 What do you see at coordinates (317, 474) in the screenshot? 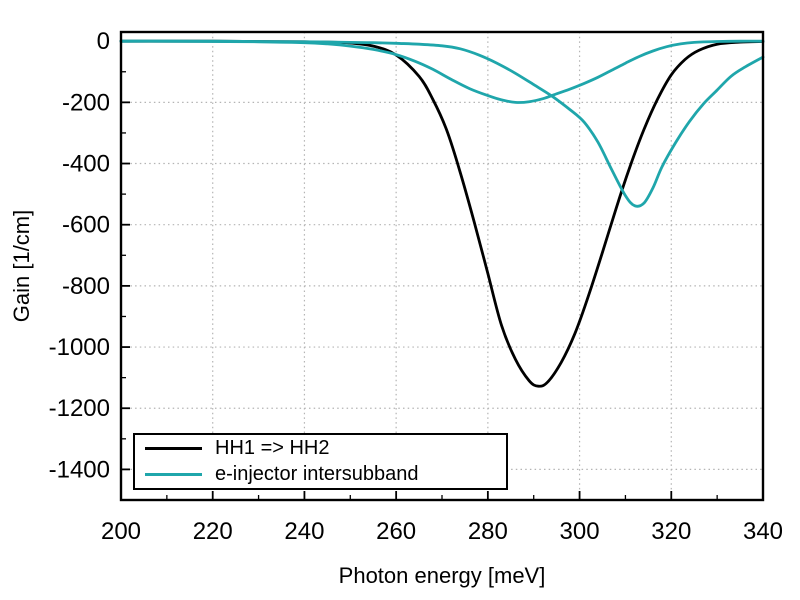
I see `legend-label-e-injector: e-injector intersubband` at bounding box center [317, 474].